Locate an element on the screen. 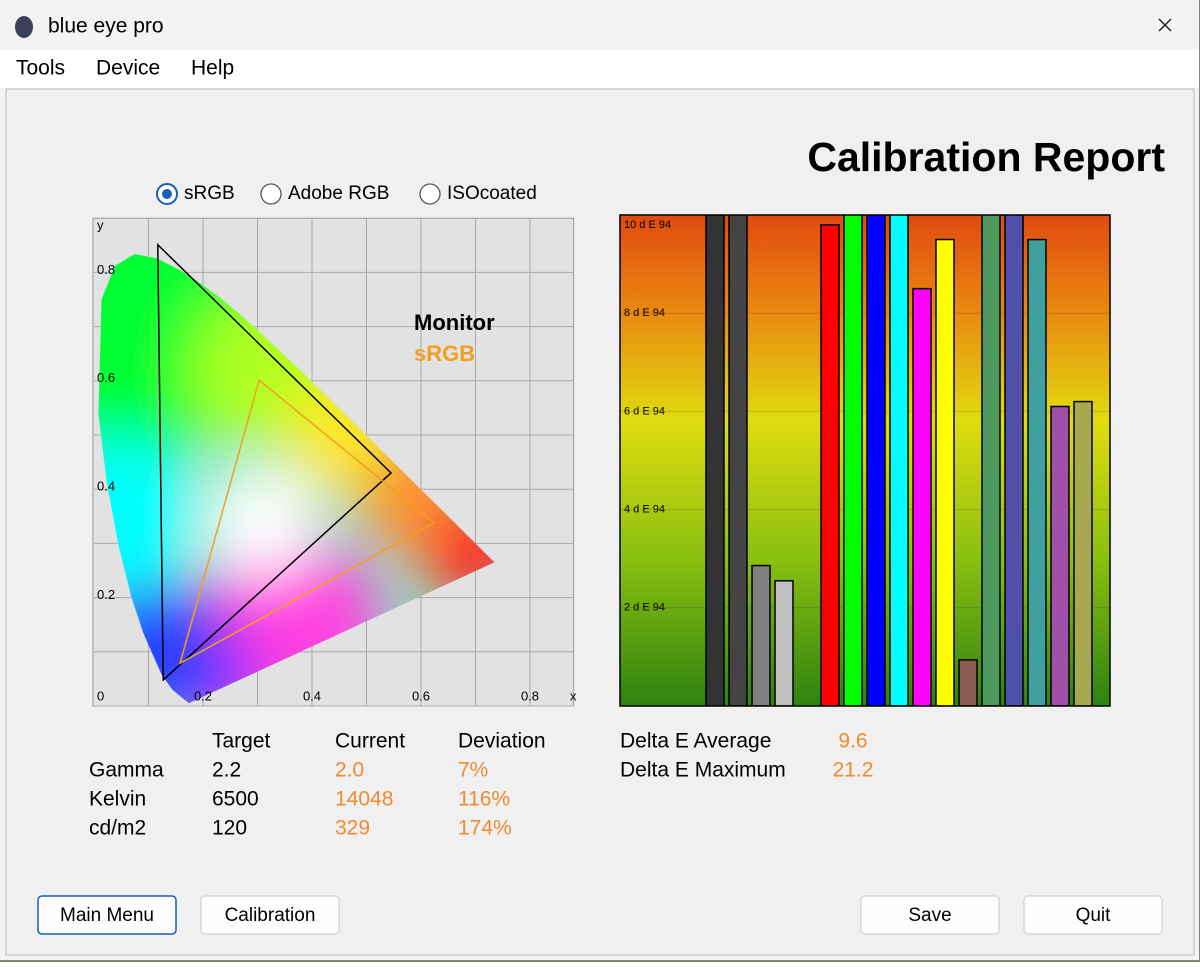 Image resolution: width=1200 pixels, height=967 pixels. target-value: 6500 is located at coordinates (235, 799).